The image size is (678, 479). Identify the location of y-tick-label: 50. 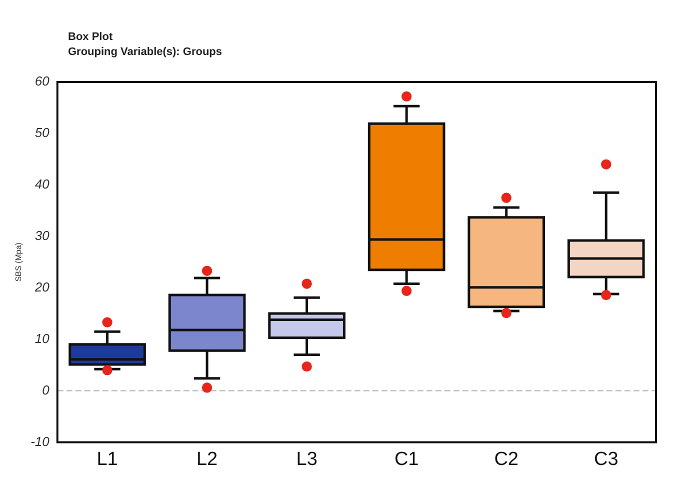
(42, 132).